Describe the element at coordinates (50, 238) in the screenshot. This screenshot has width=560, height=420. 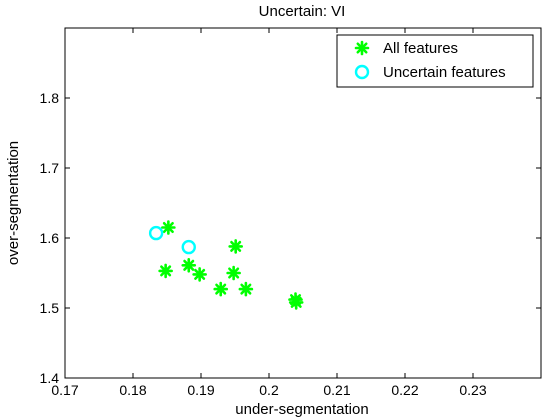
I see `y-tick-label: 1.6` at that location.